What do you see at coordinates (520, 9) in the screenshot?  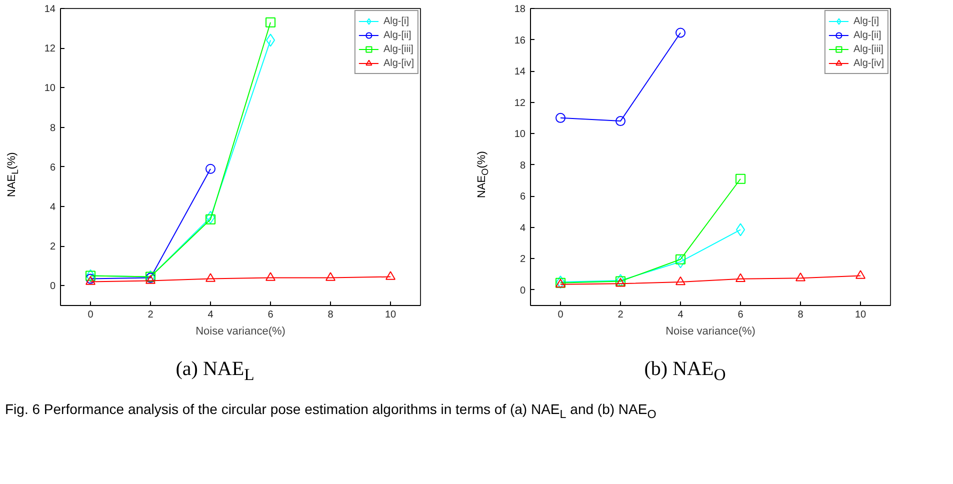 I see `y-tick-label: 18` at bounding box center [520, 9].